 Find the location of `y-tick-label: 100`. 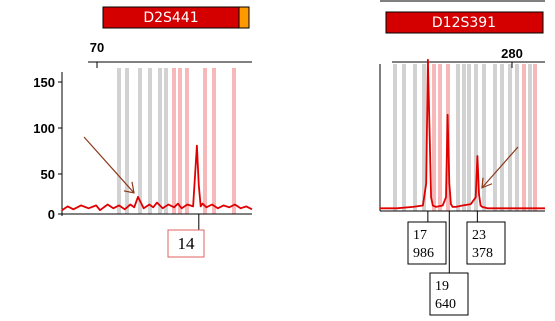

y-tick-label: 100 is located at coordinates (44, 128).